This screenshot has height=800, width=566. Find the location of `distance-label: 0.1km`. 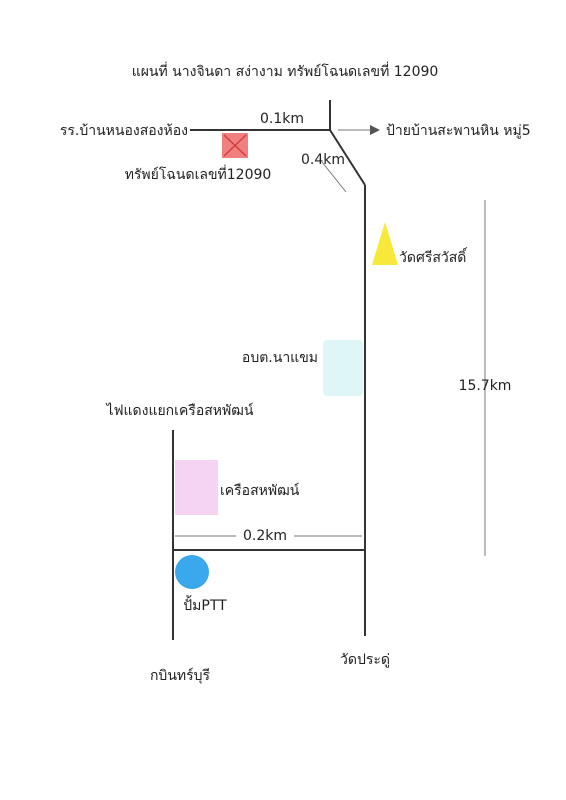

distance-label: 0.1km is located at coordinates (282, 119).